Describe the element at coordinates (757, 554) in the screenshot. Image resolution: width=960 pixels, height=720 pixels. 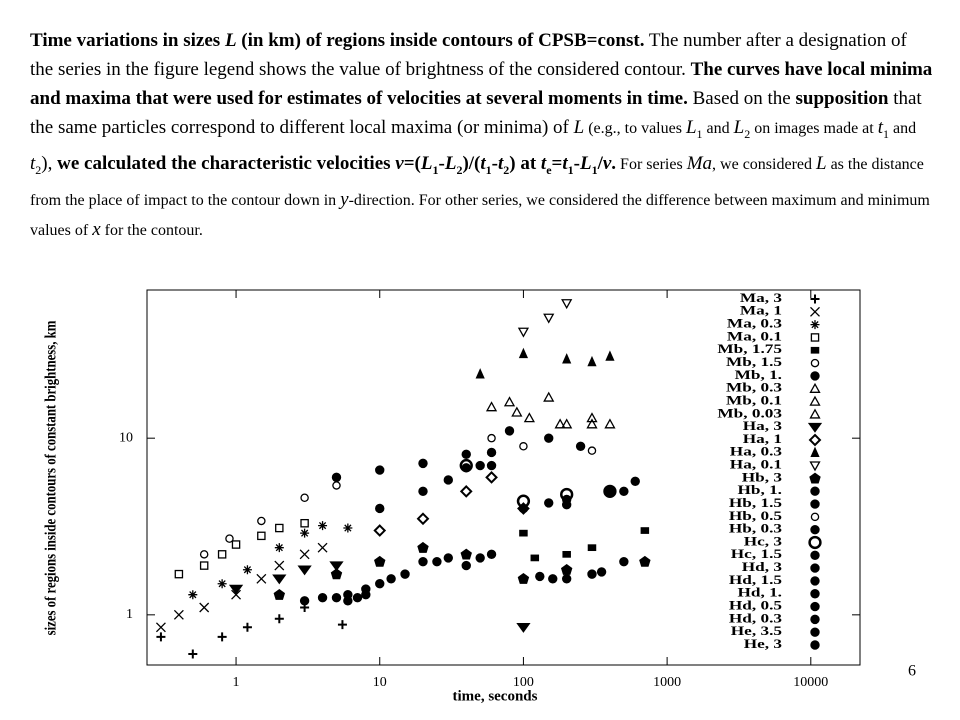
I see `legend-label: Hc, 1.5` at that location.